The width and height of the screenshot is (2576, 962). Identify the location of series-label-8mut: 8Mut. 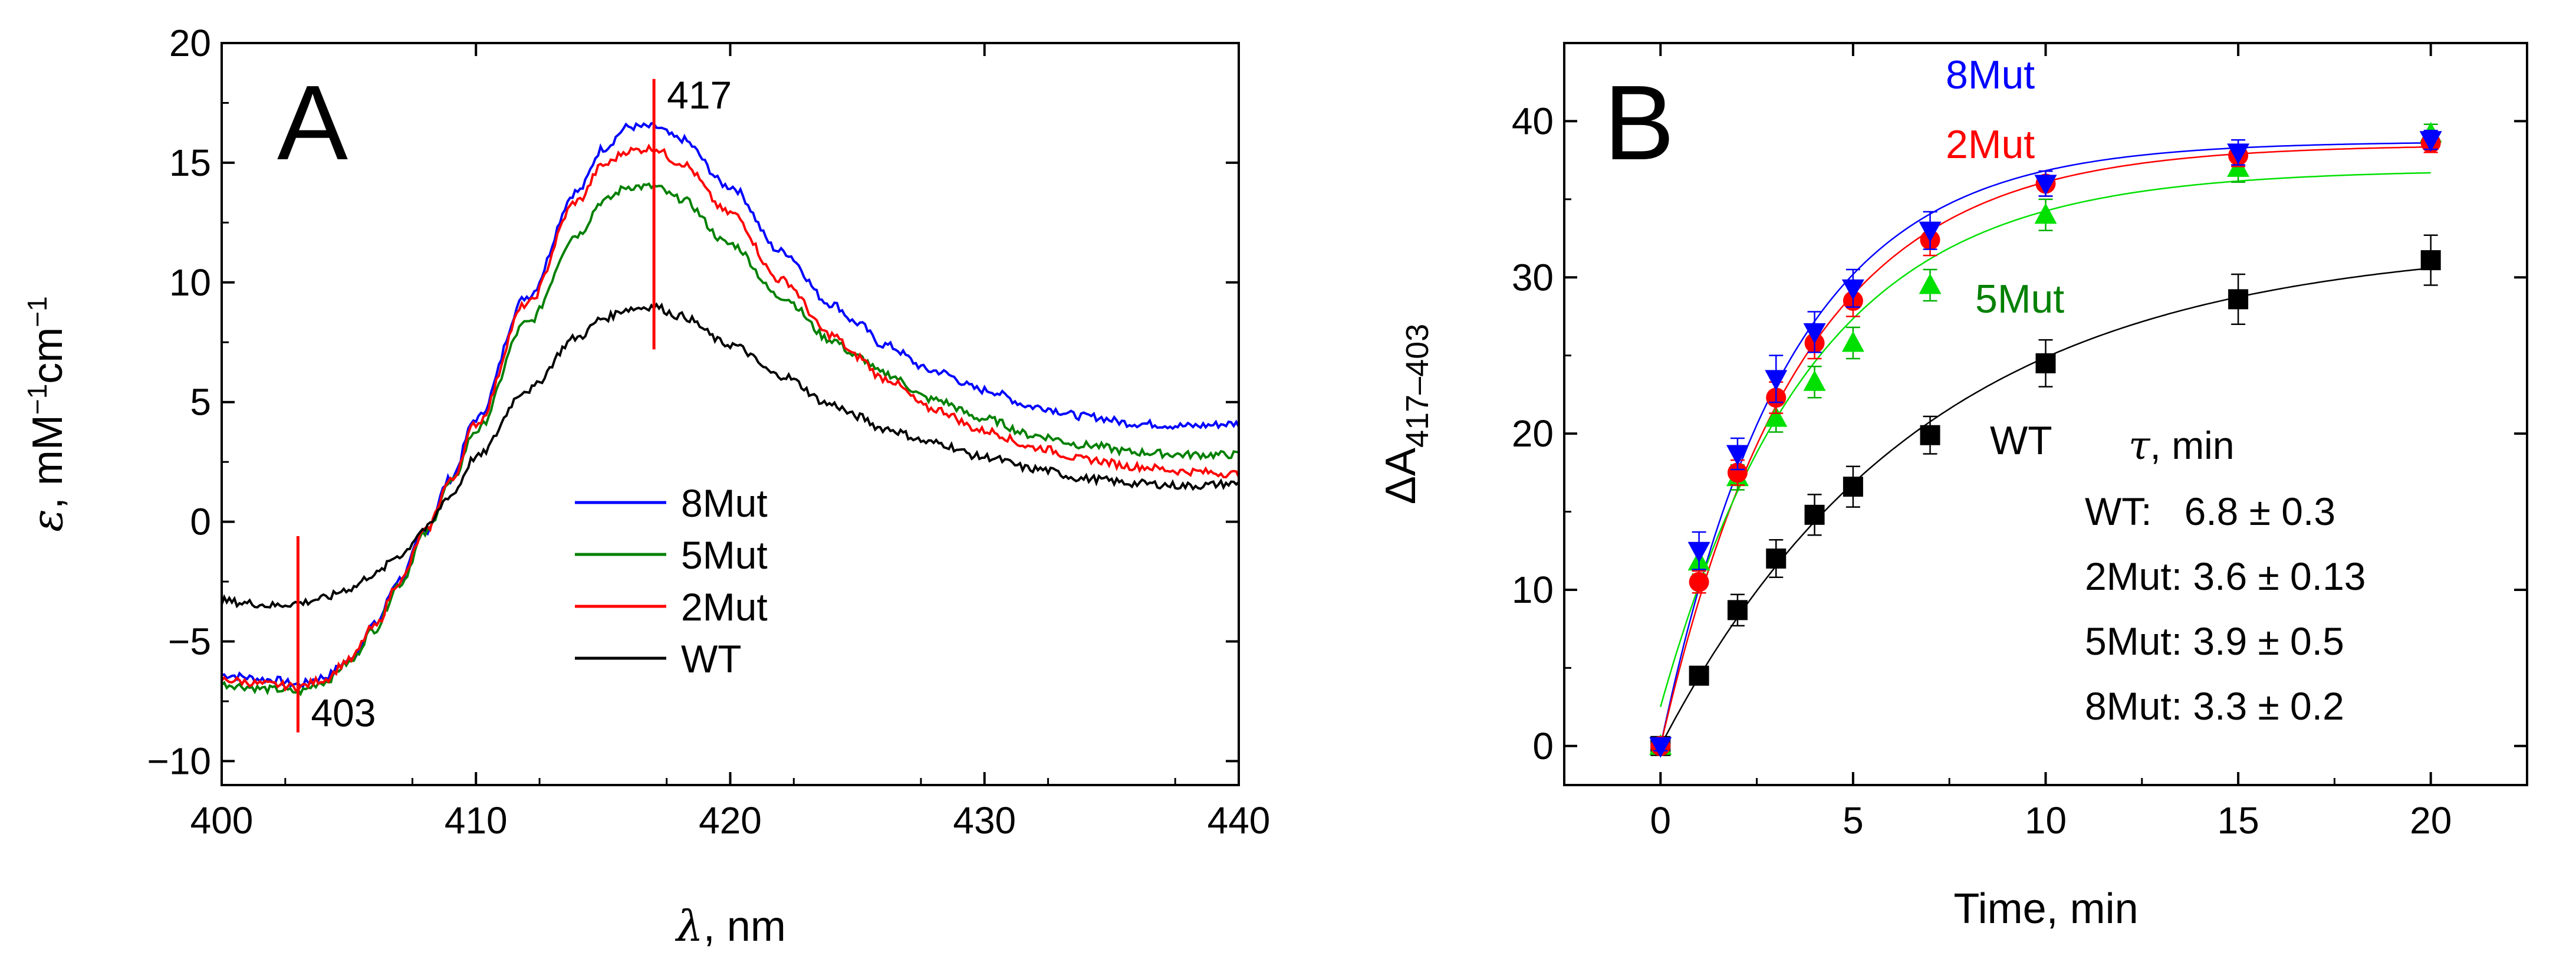
(1990, 74).